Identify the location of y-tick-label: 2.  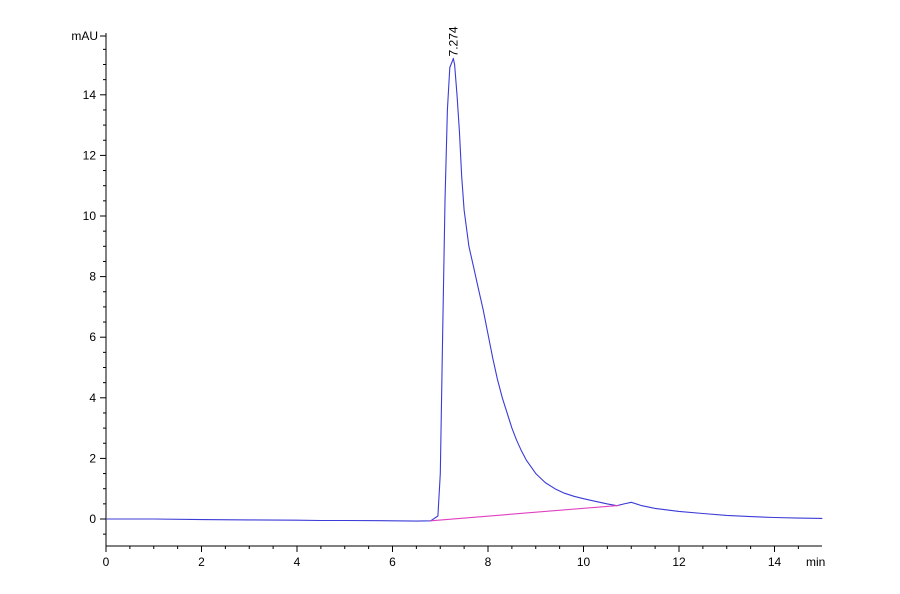
(92, 458).